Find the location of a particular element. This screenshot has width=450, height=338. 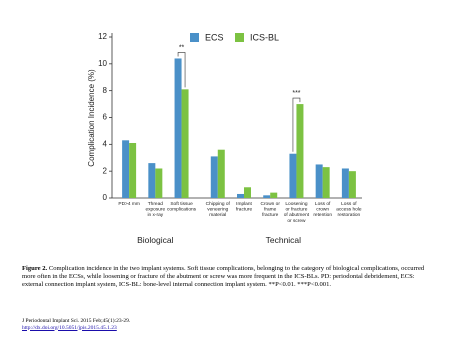

legend-label: ECS is located at coordinates (214, 37).